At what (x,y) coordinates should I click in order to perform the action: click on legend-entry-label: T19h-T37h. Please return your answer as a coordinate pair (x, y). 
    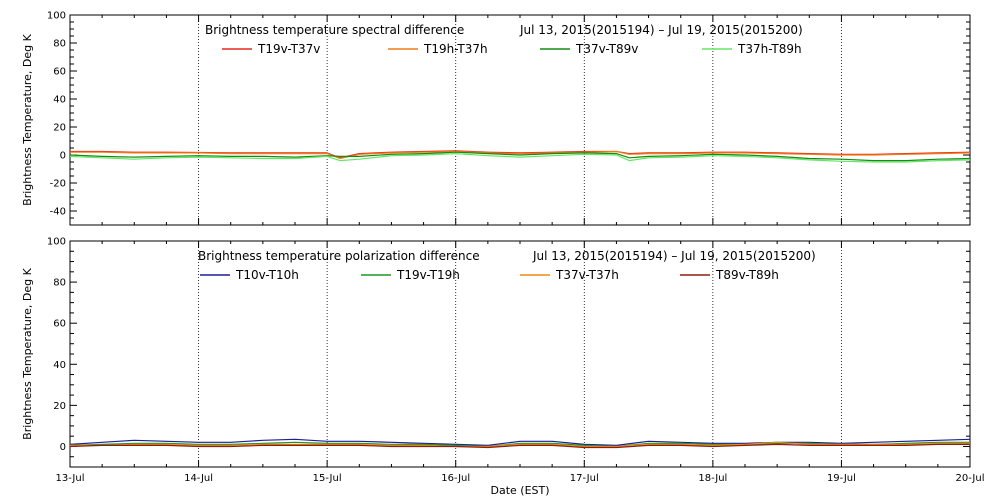
    Looking at the image, I should click on (455, 49).